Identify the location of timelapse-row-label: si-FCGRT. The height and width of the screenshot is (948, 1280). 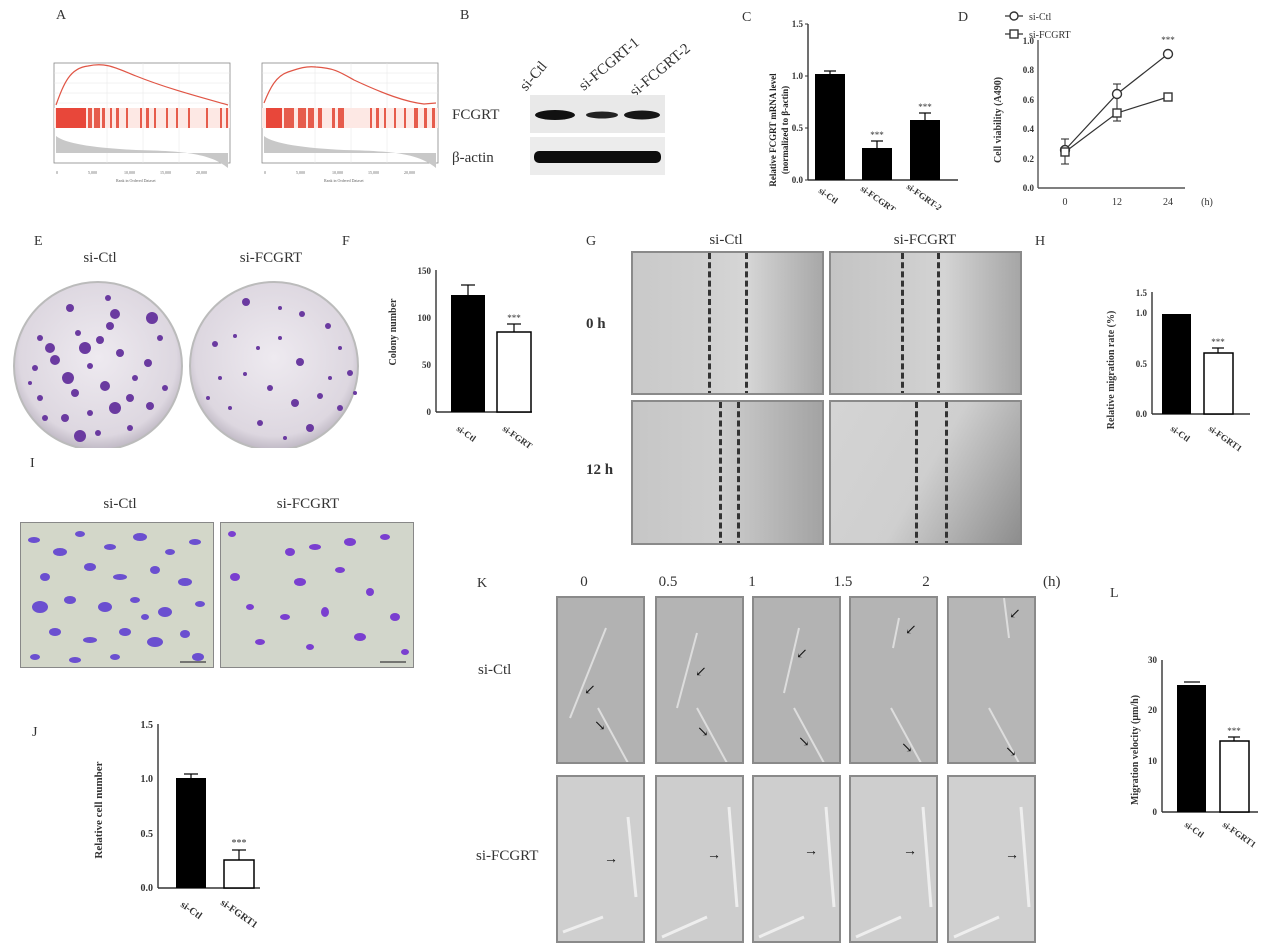
(507, 856).